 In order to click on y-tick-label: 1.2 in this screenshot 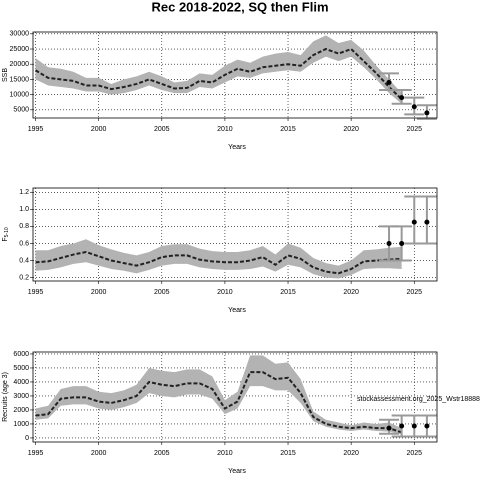, I will do `click(24, 192)`.